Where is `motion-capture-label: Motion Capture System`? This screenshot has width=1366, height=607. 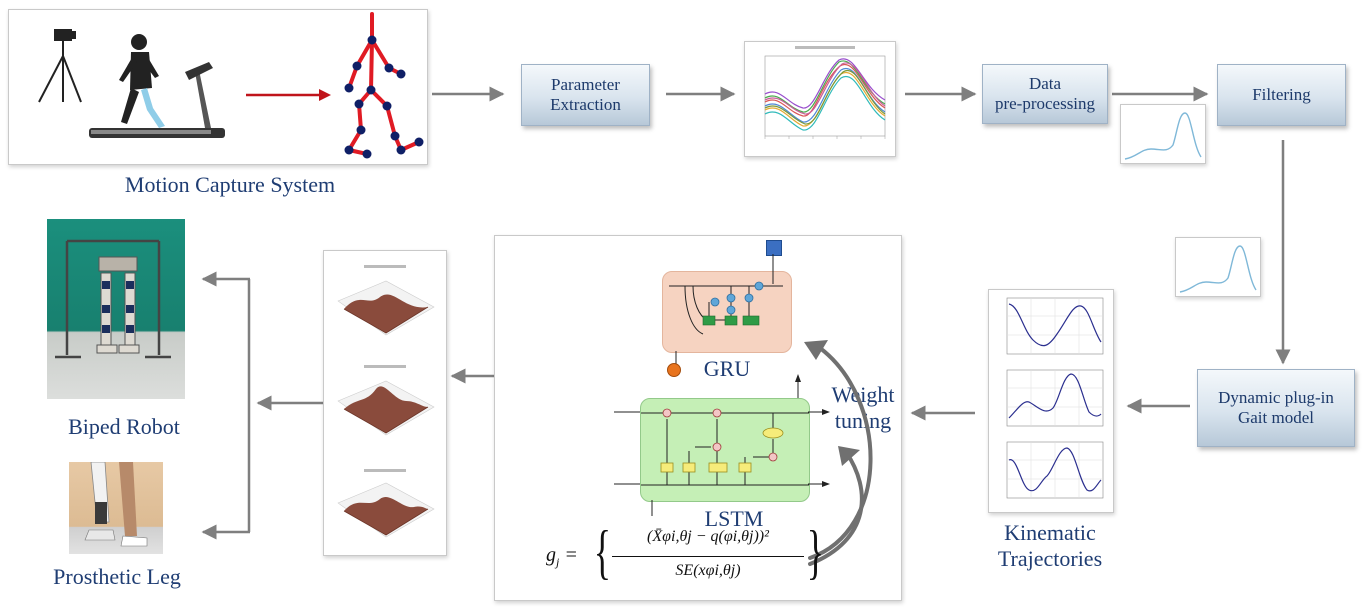 motion-capture-label: Motion Capture System is located at coordinates (230, 184).